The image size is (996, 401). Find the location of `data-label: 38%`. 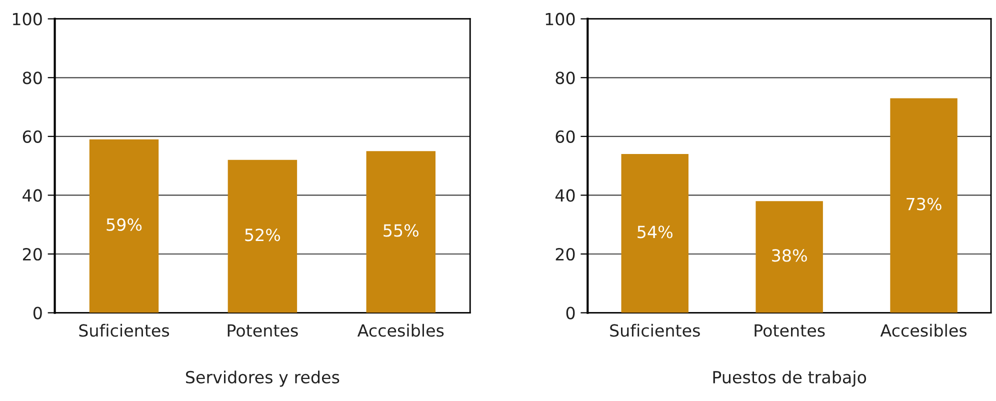

data-label: 38% is located at coordinates (789, 255).